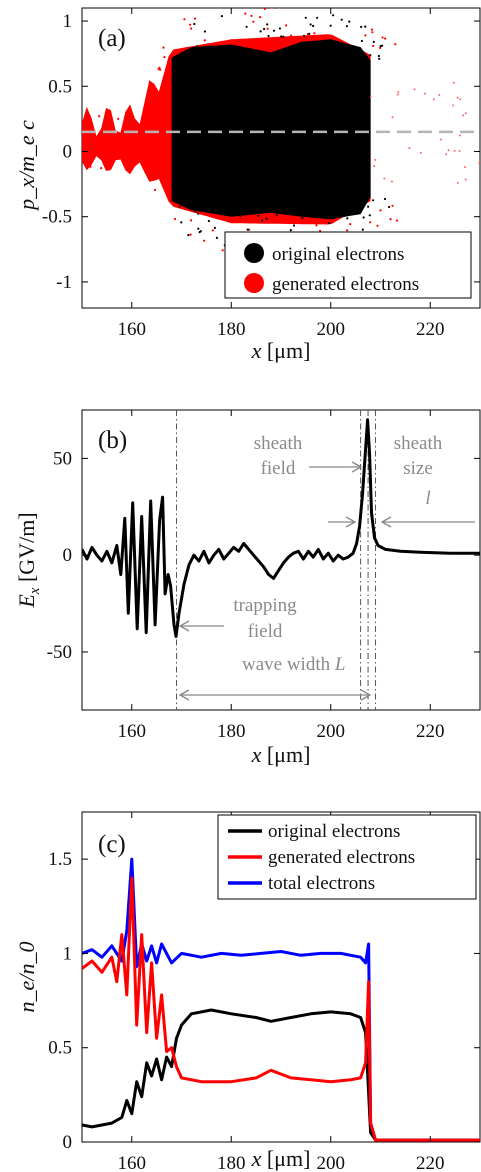 The image size is (481, 1172). Describe the element at coordinates (348, 265) in the screenshot. I see `panel-a-legend: original electrons generated electrons` at that location.